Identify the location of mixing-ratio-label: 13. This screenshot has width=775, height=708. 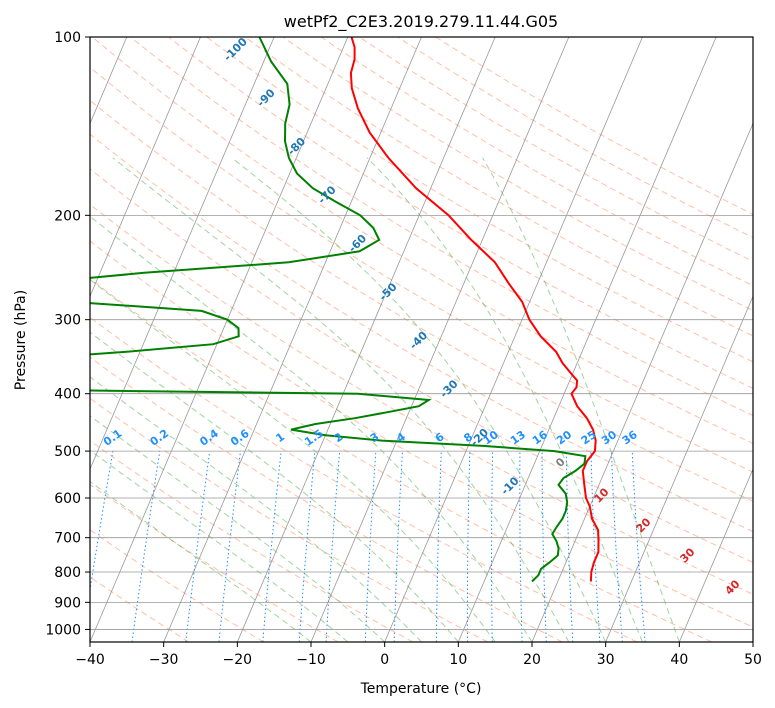
(518, 437).